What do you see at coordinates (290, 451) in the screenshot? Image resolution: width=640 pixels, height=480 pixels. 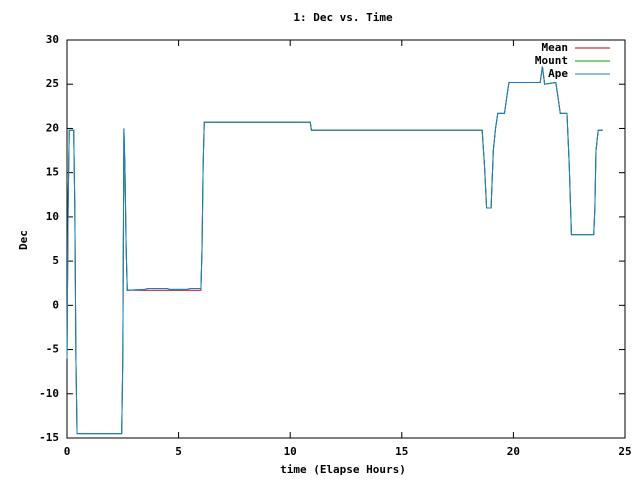 I see `x-tick-label: 10` at bounding box center [290, 451].